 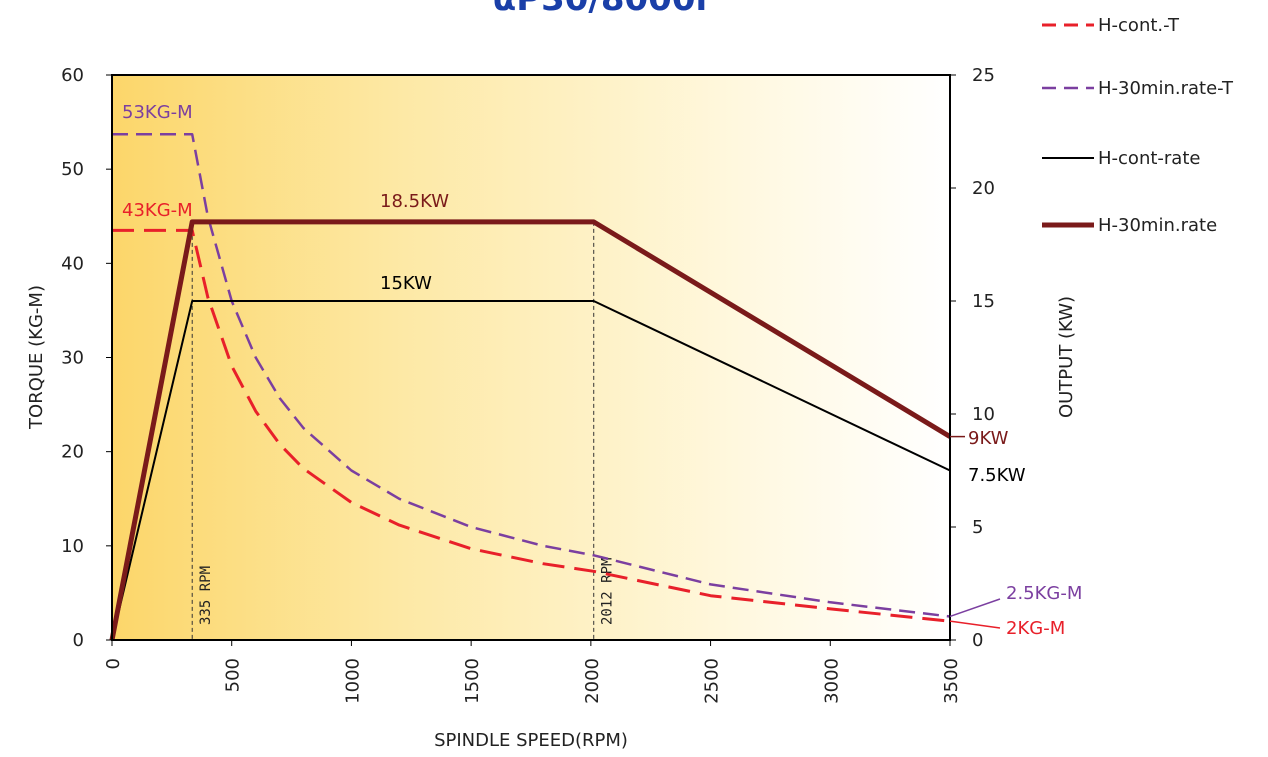 What do you see at coordinates (406, 283) in the screenshot?
I see `annotation-4: 15KW` at bounding box center [406, 283].